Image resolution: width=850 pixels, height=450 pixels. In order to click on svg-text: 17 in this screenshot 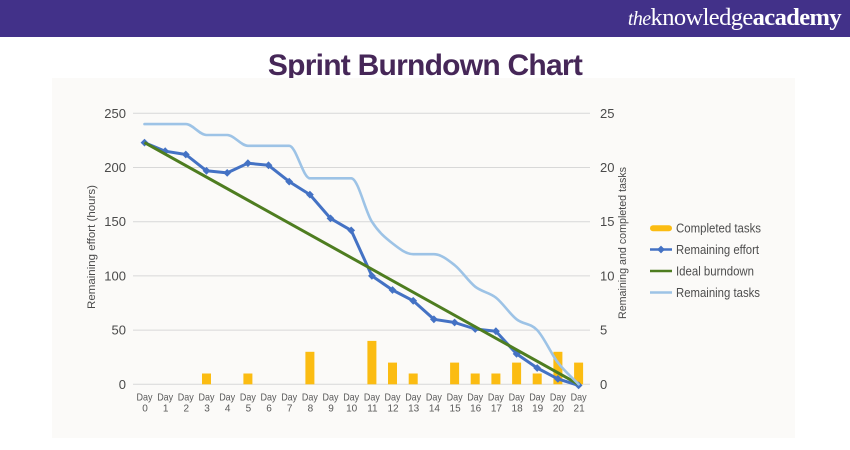, I will do `click(497, 408)`.